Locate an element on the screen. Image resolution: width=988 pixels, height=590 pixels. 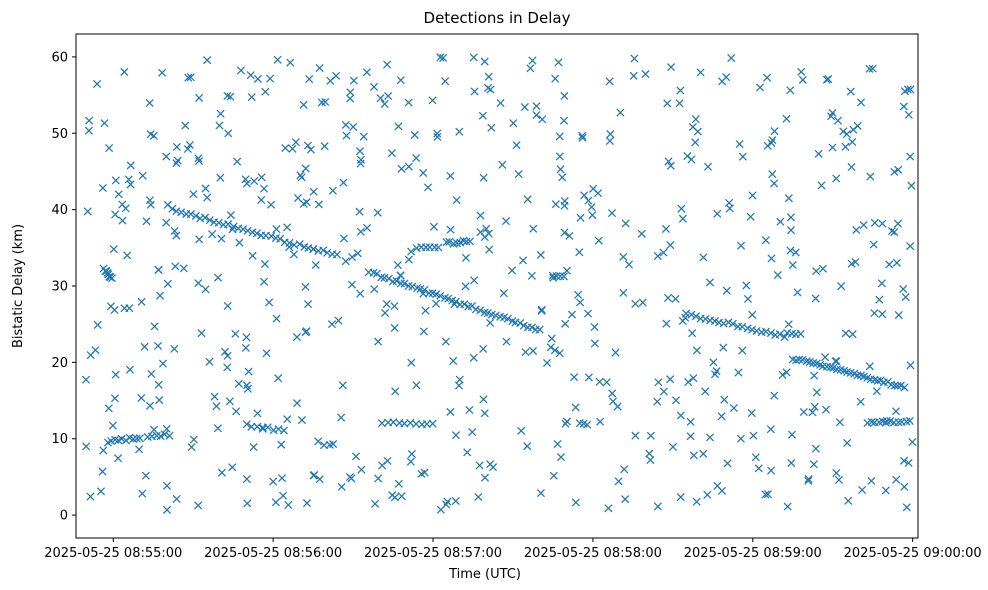
y-tick-label: 10 is located at coordinates (59, 439).